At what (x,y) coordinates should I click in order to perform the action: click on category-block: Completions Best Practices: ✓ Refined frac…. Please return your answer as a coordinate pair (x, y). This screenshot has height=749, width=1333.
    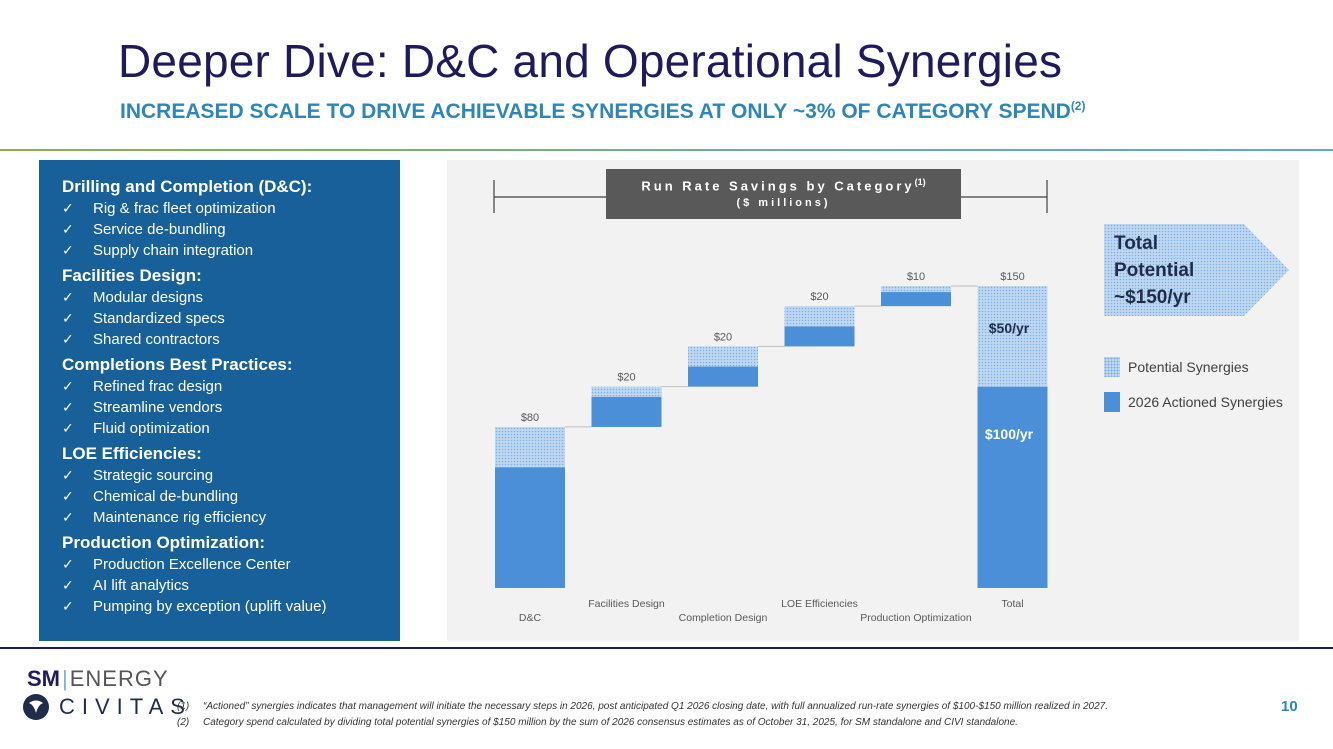
    Looking at the image, I should click on (231, 396).